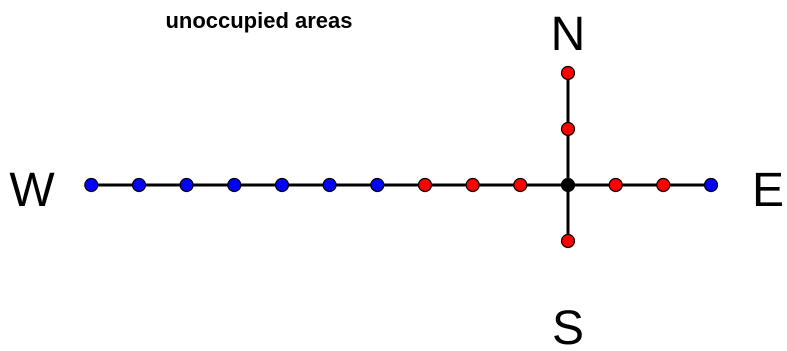 The height and width of the screenshot is (351, 787). I want to click on diagram-caption: unoccupied areas, so click(258, 20).